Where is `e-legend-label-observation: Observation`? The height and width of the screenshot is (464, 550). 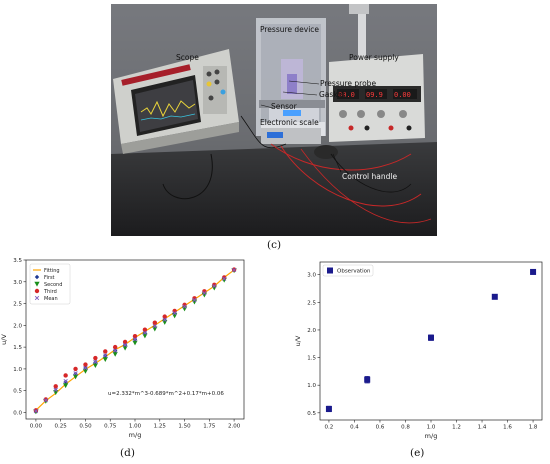
e-legend-label-observation: Observation is located at coordinates (354, 272).